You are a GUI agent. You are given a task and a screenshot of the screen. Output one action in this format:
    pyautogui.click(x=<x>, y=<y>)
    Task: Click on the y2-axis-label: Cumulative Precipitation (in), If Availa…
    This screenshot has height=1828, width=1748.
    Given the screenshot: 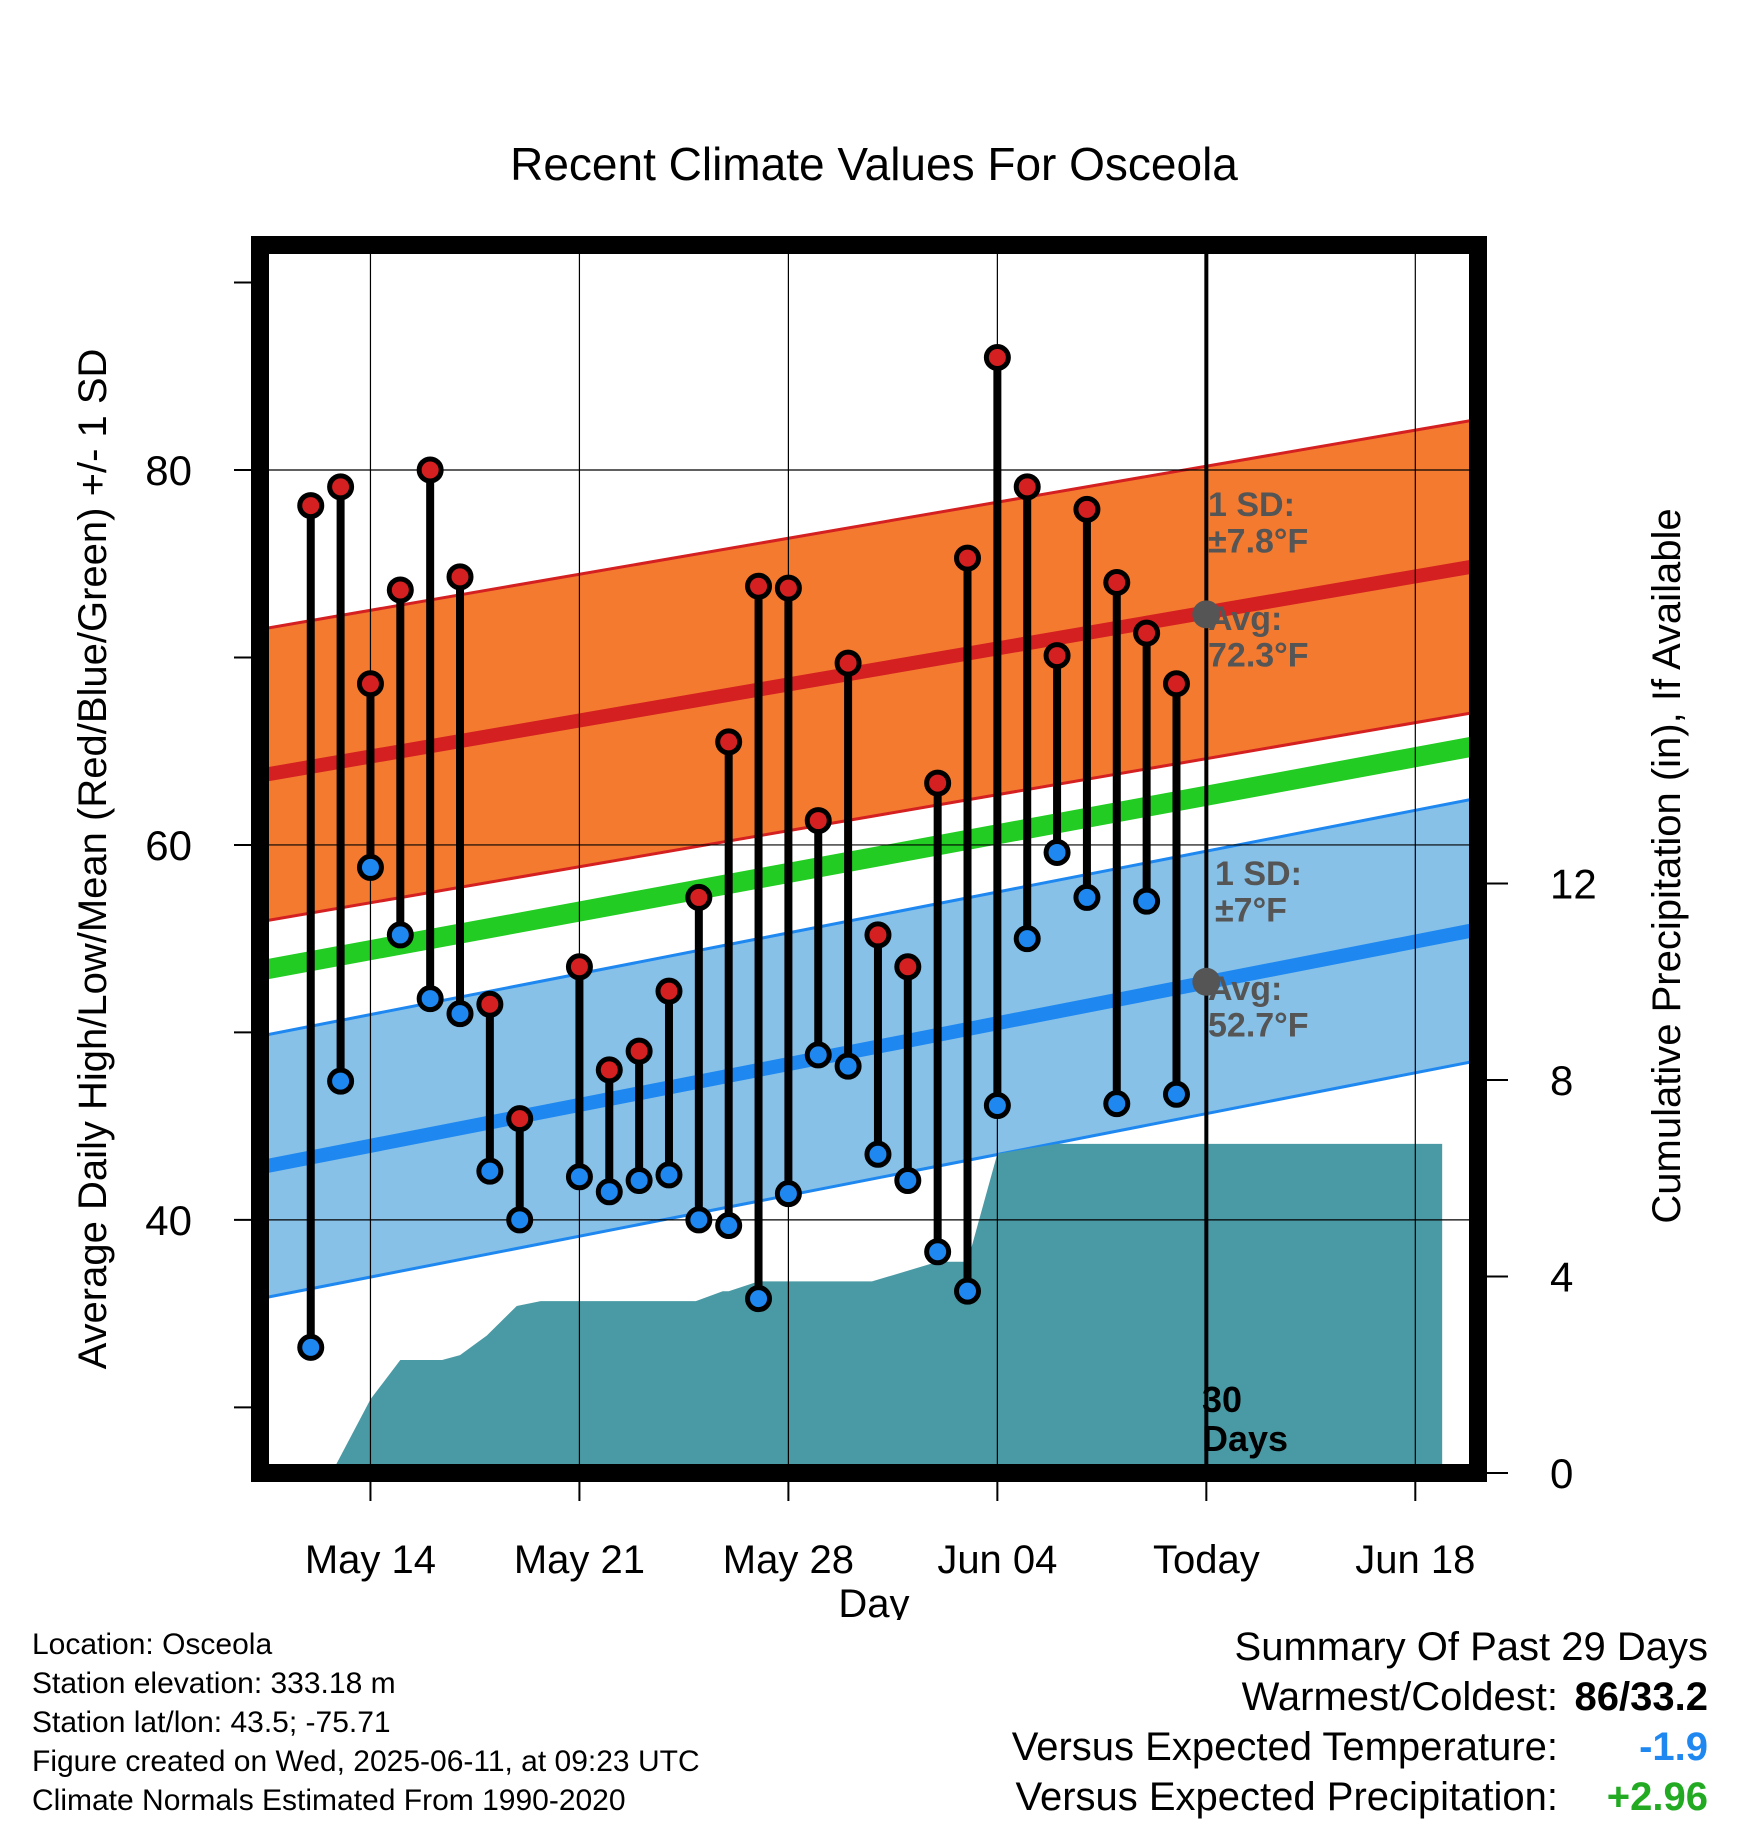 What is the action you would take?
    pyautogui.click(x=1667, y=865)
    